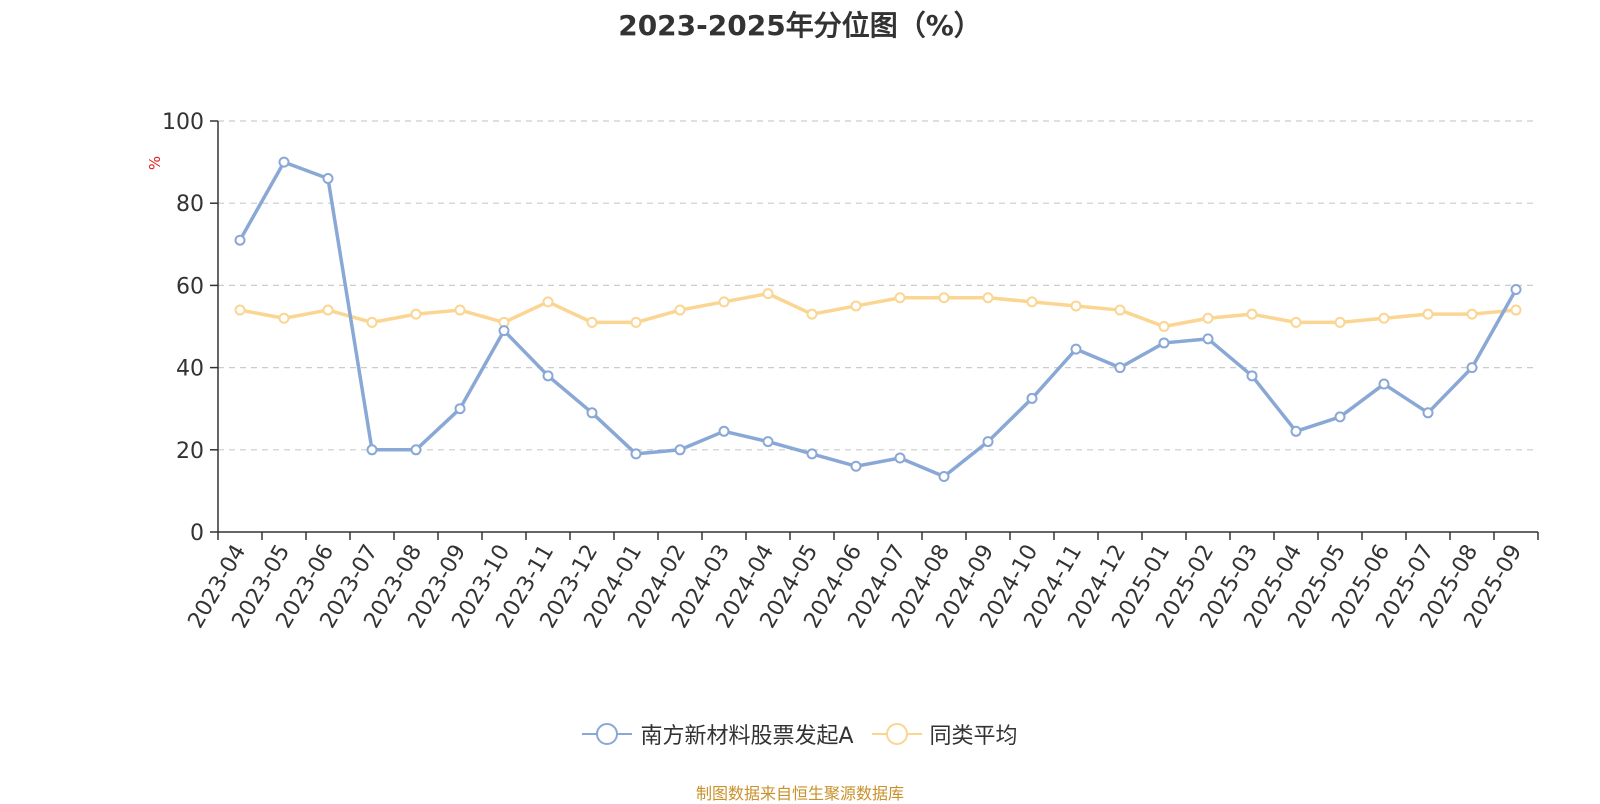 This screenshot has width=1600, height=804. Describe the element at coordinates (190, 204) in the screenshot. I see `y-tick-label: 80` at that location.